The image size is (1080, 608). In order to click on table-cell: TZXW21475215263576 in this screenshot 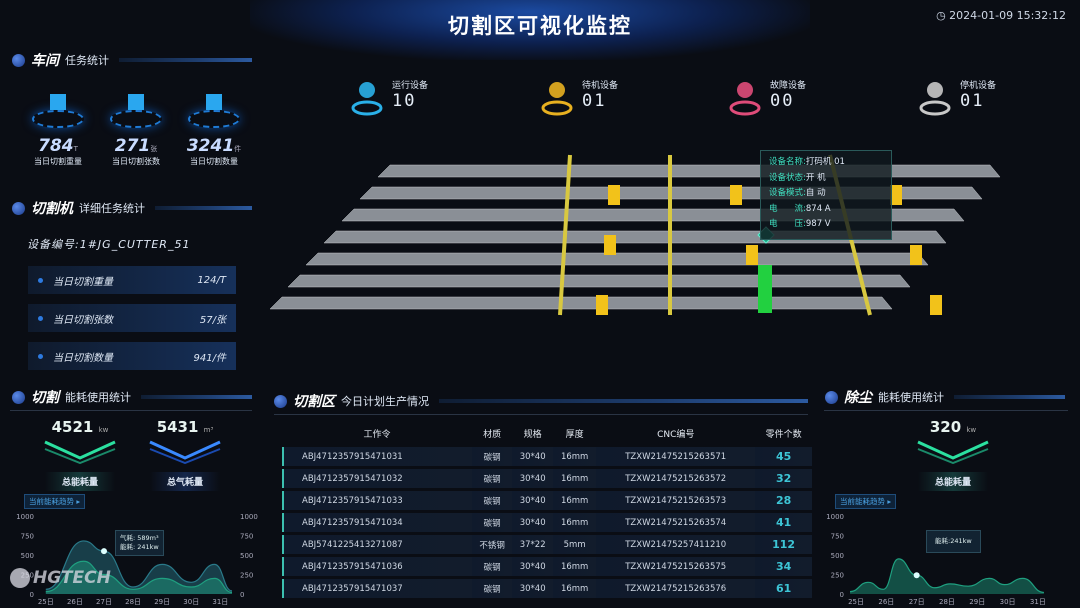, I will do `click(676, 588)`.